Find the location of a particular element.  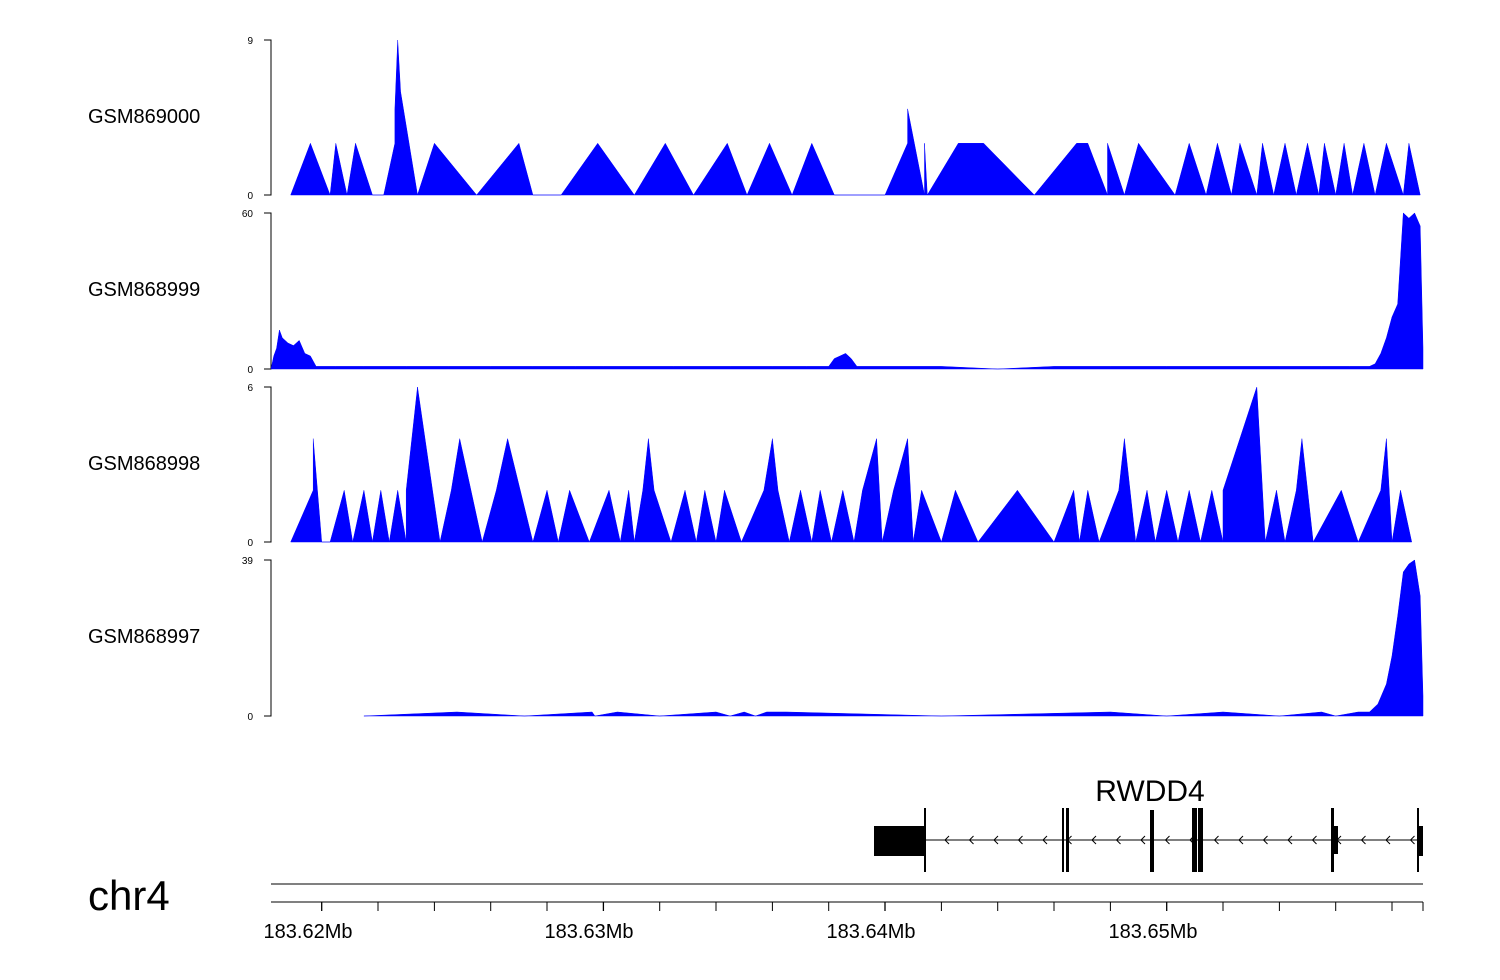

y-axis-gsm869000 is located at coordinates (268, 117).